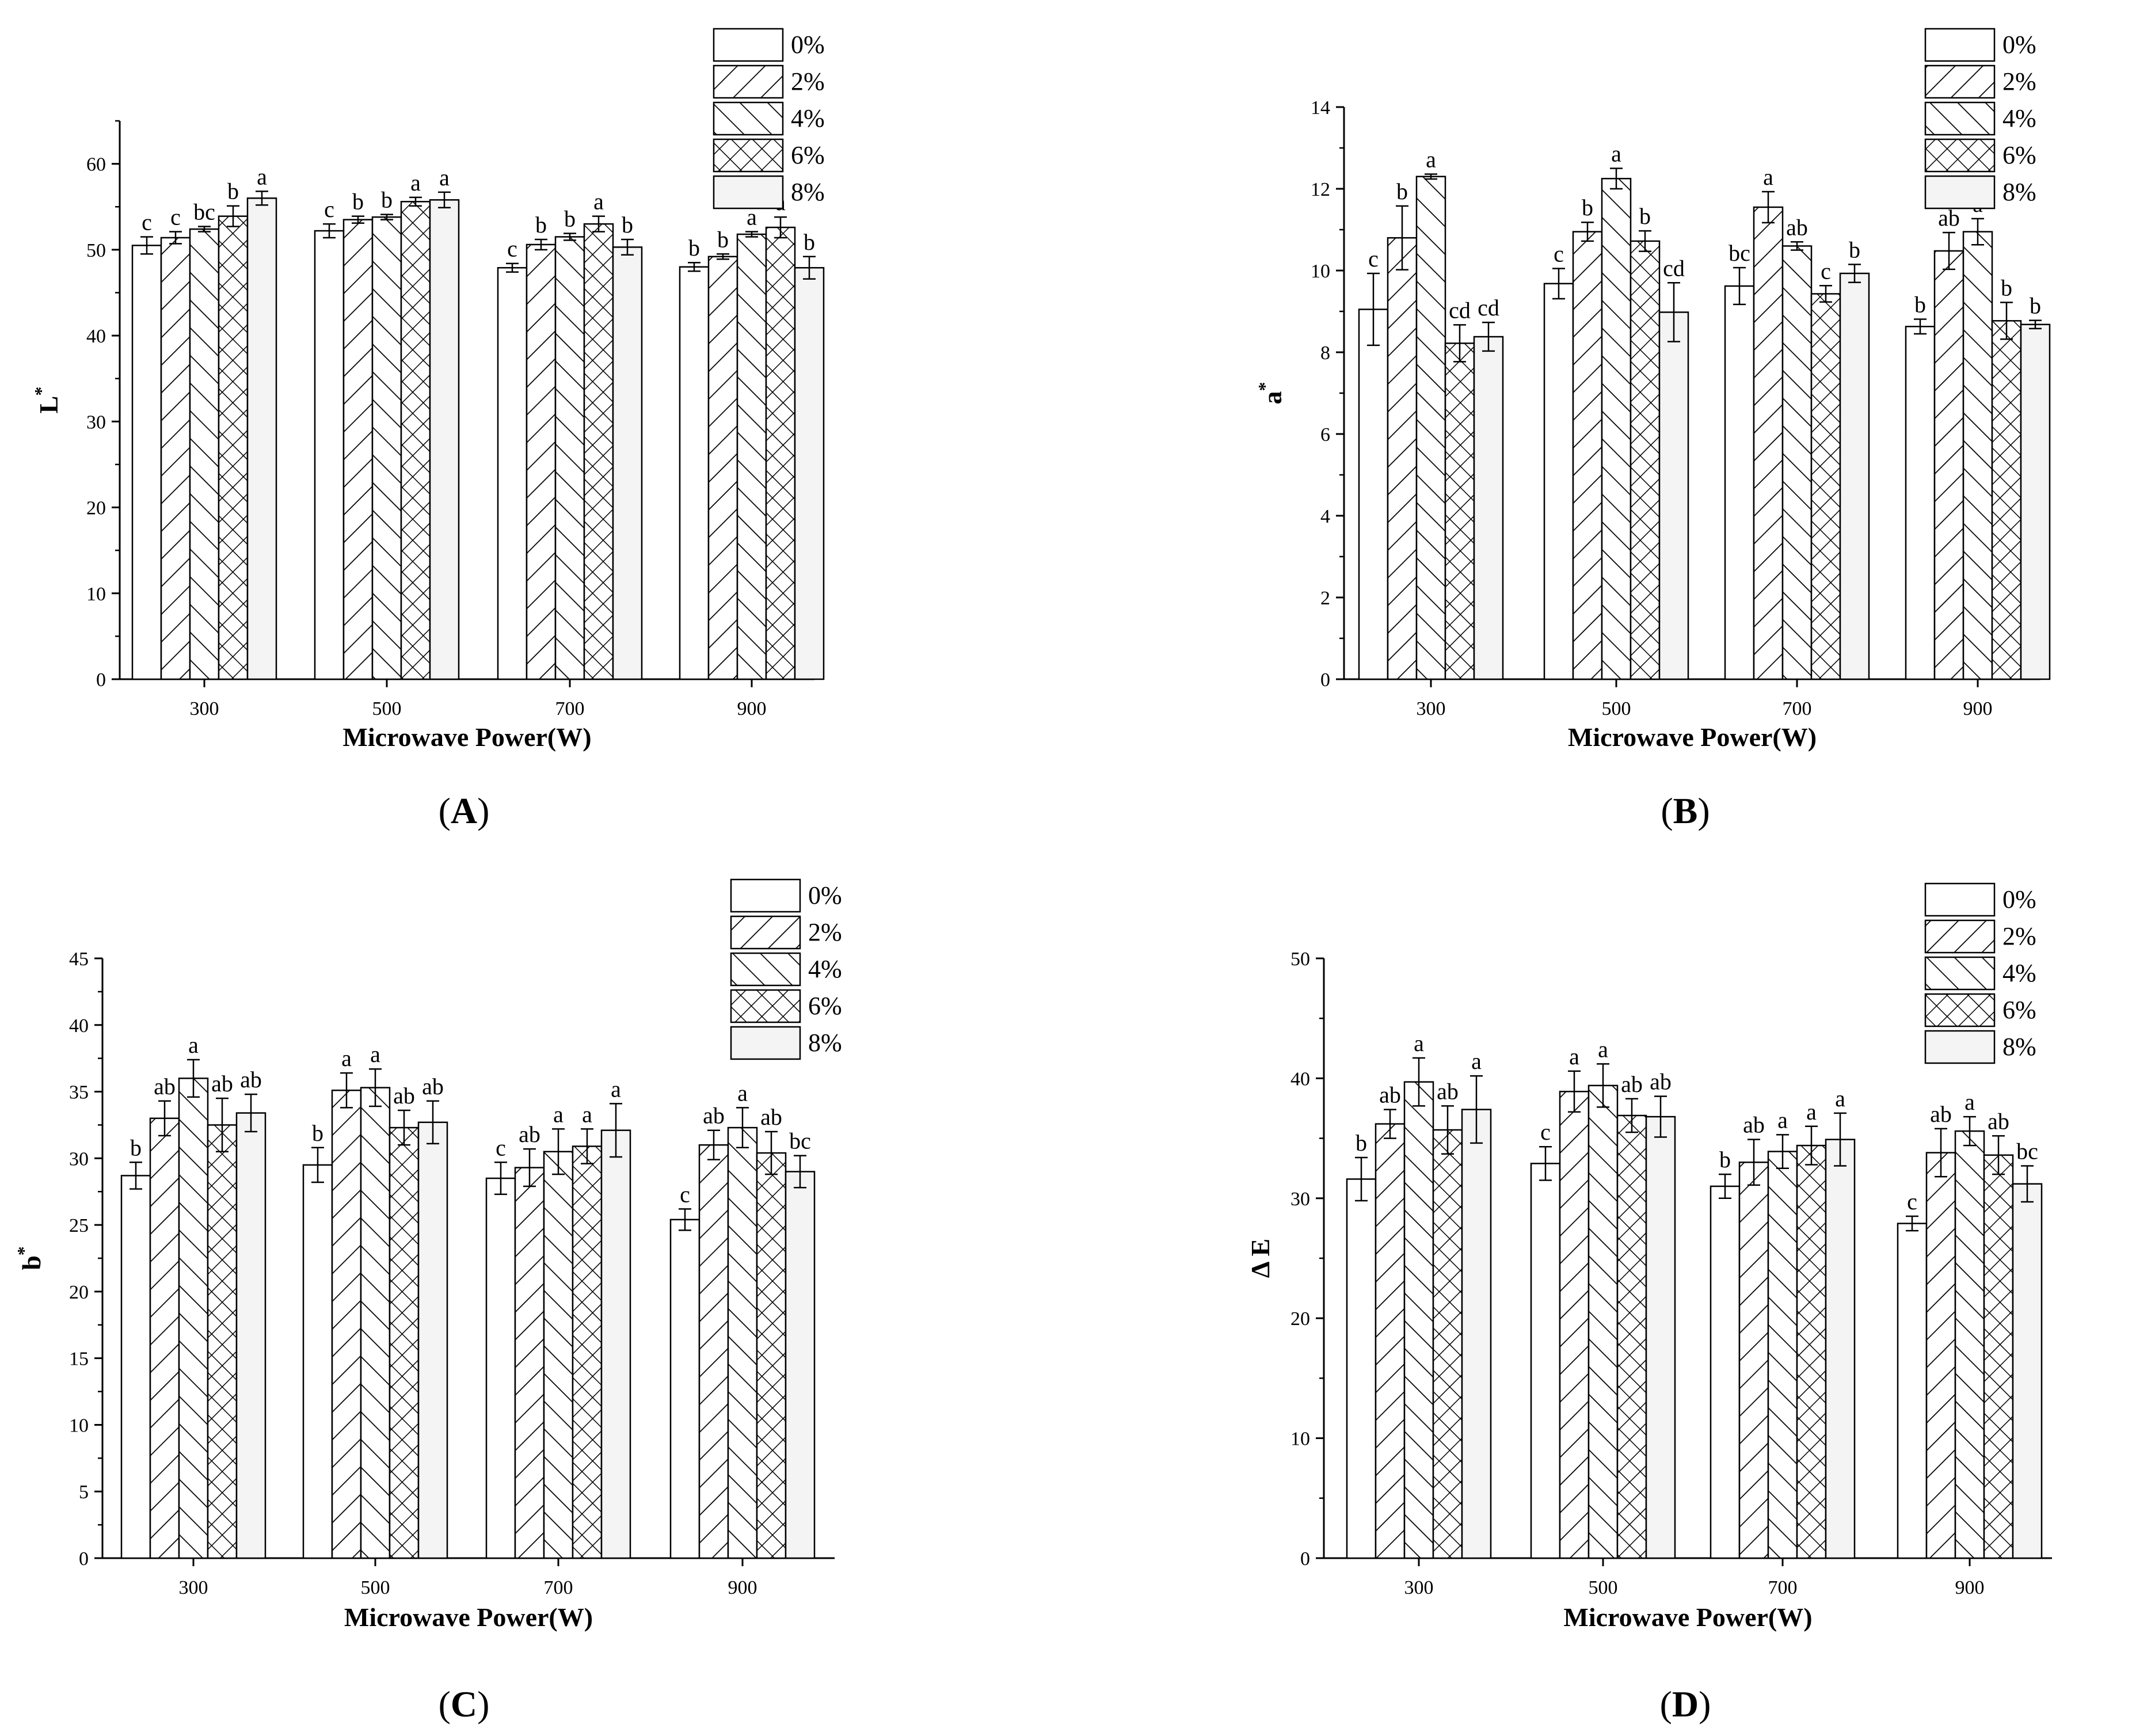 This screenshot has height=1736, width=2132. Describe the element at coordinates (1558, 481) in the screenshot. I see `bar-b-500-0pct` at that location.